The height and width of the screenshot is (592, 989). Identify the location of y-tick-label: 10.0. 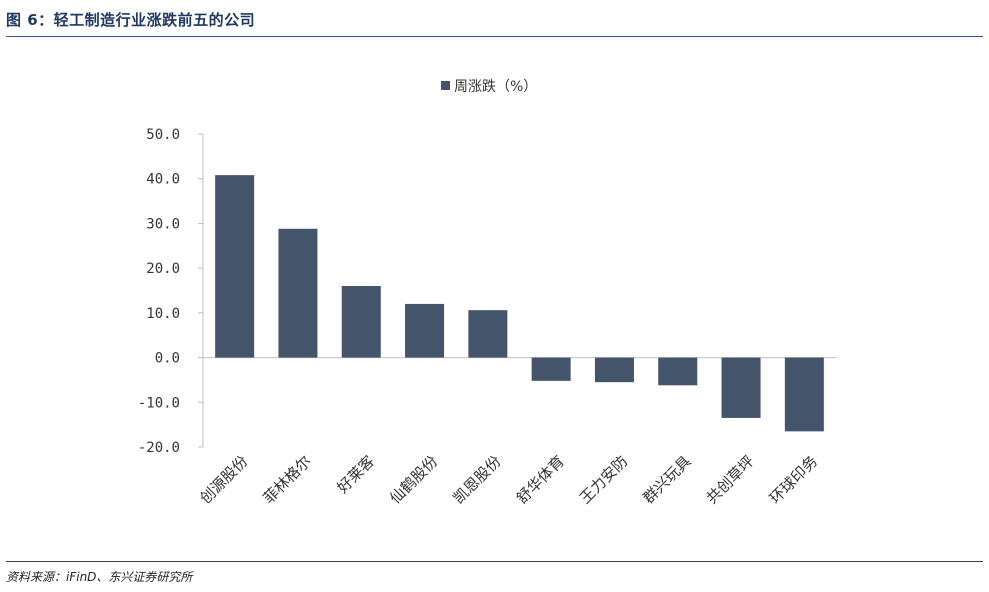
(163, 314).